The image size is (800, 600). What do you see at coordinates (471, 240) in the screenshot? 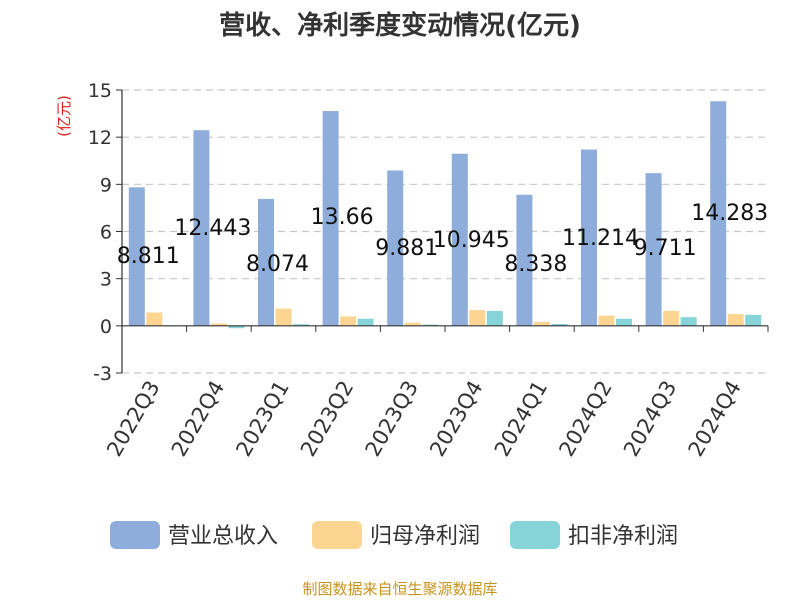
I see `data-label: 10.945` at bounding box center [471, 240].